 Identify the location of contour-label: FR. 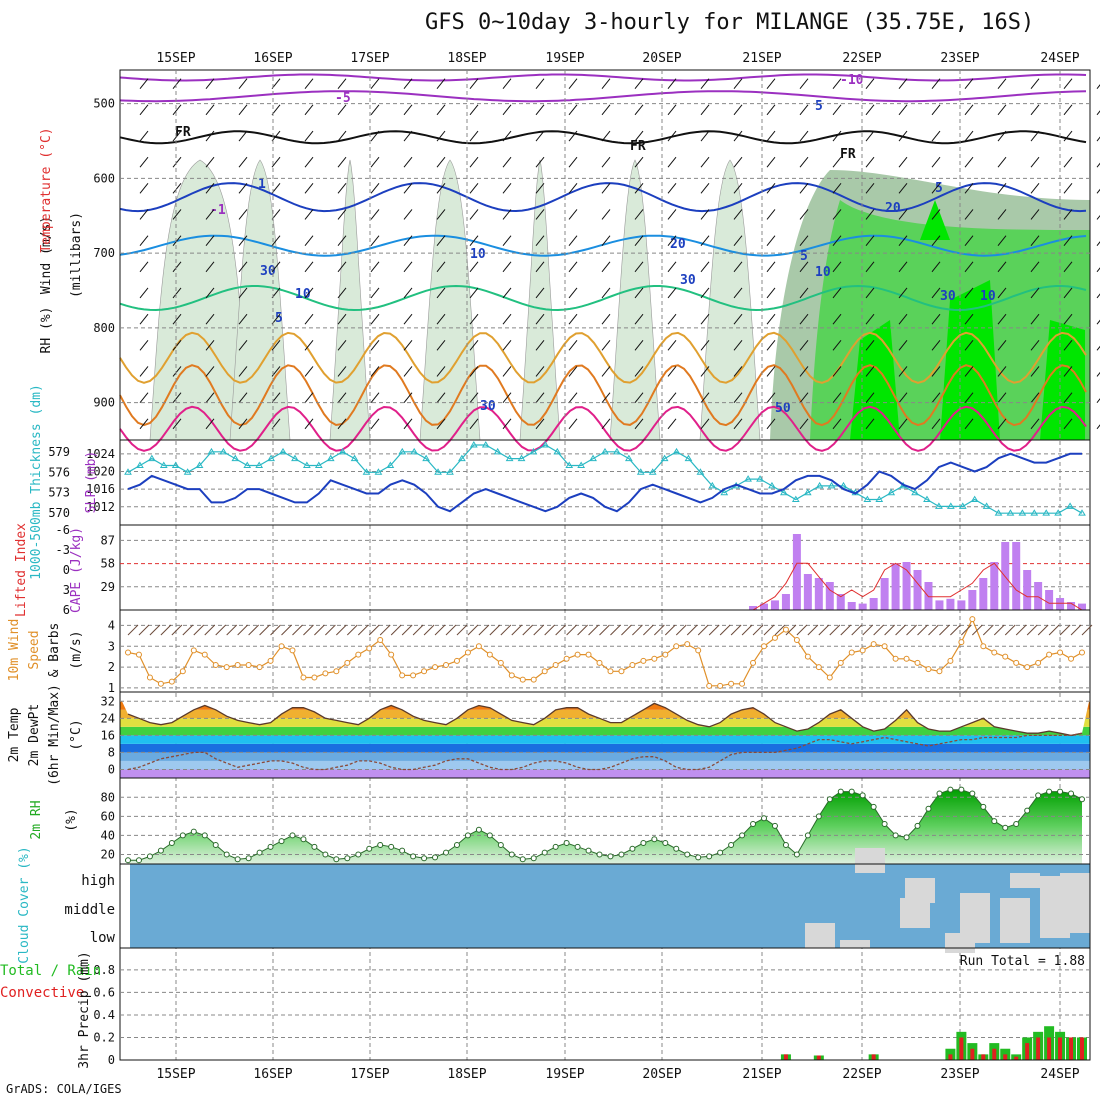
(183, 132).